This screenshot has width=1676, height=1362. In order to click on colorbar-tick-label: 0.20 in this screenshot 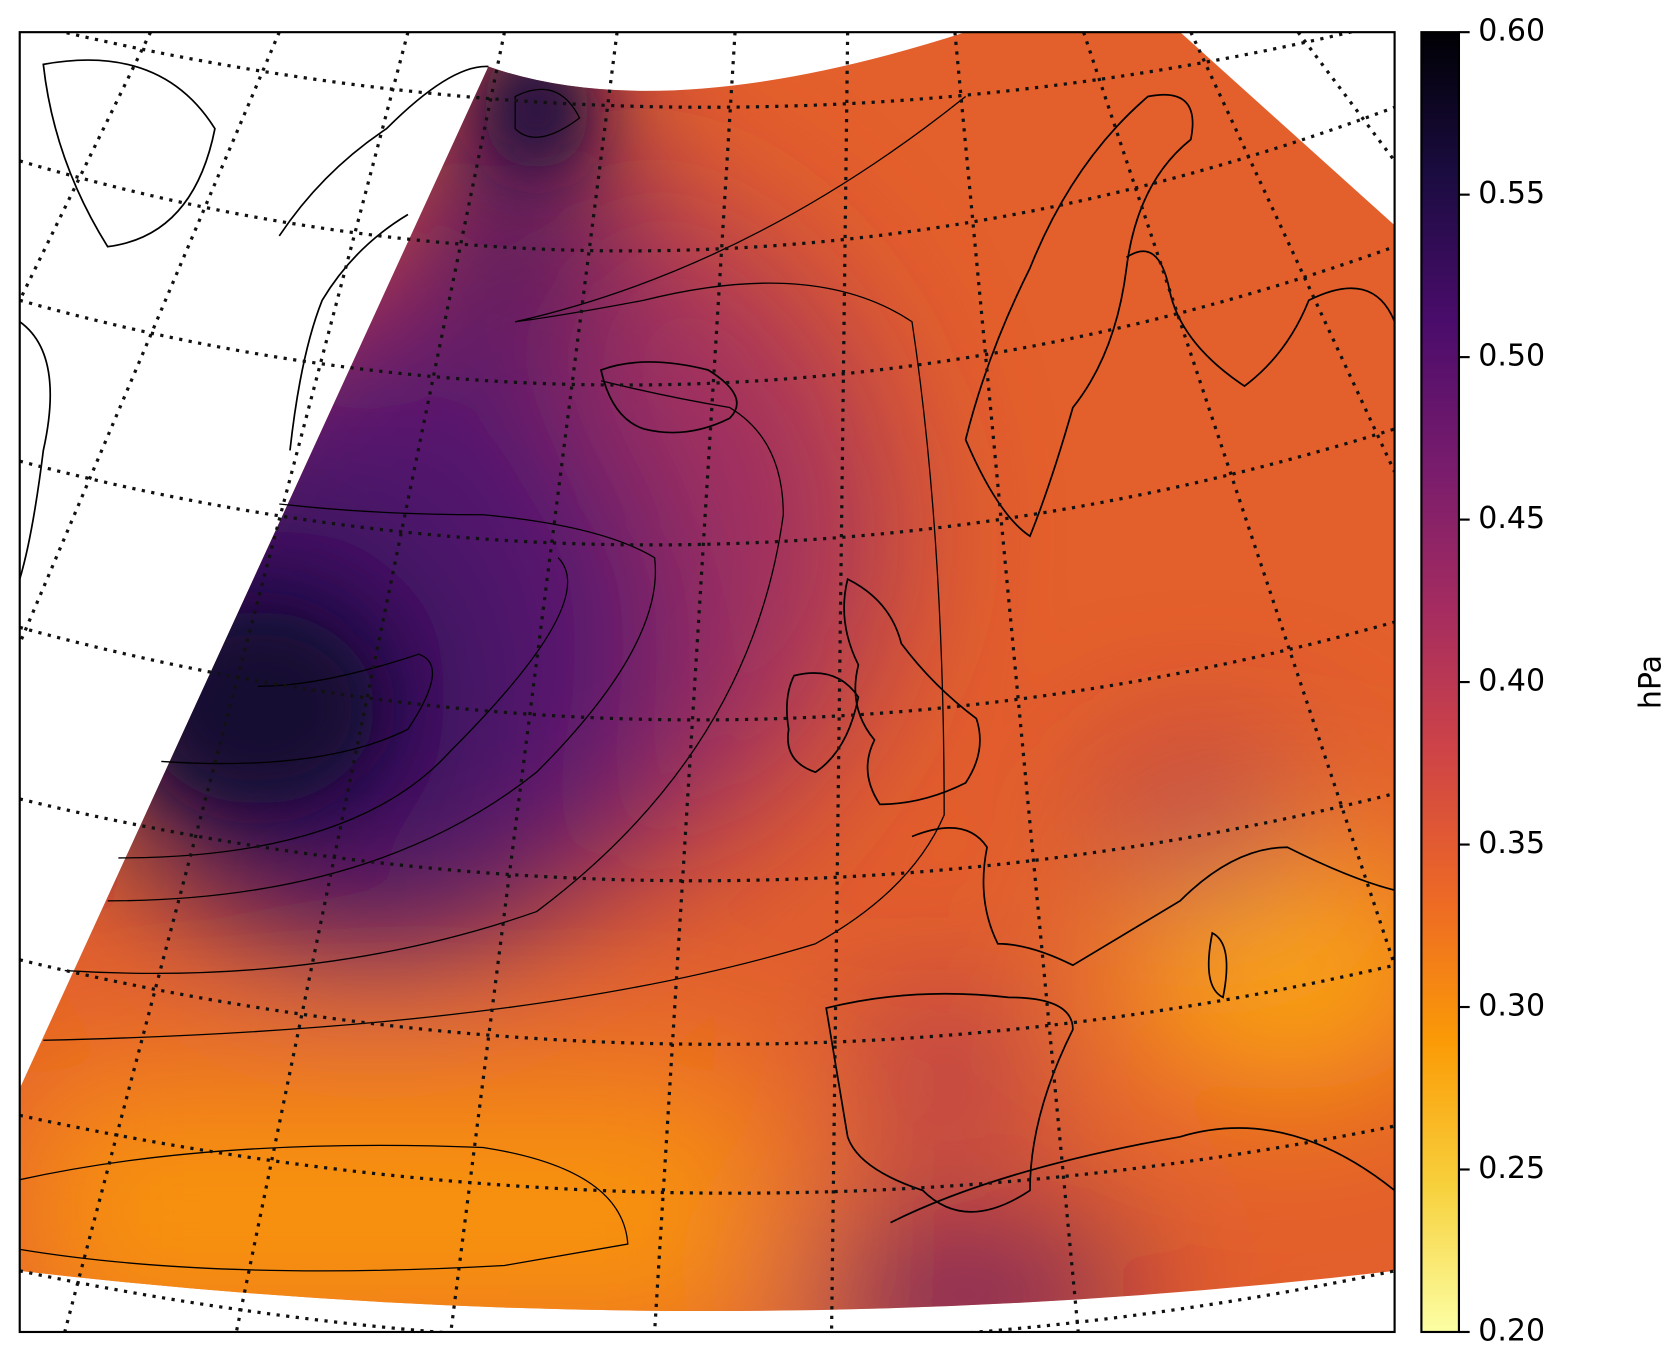, I will do `click(1511, 1330)`.